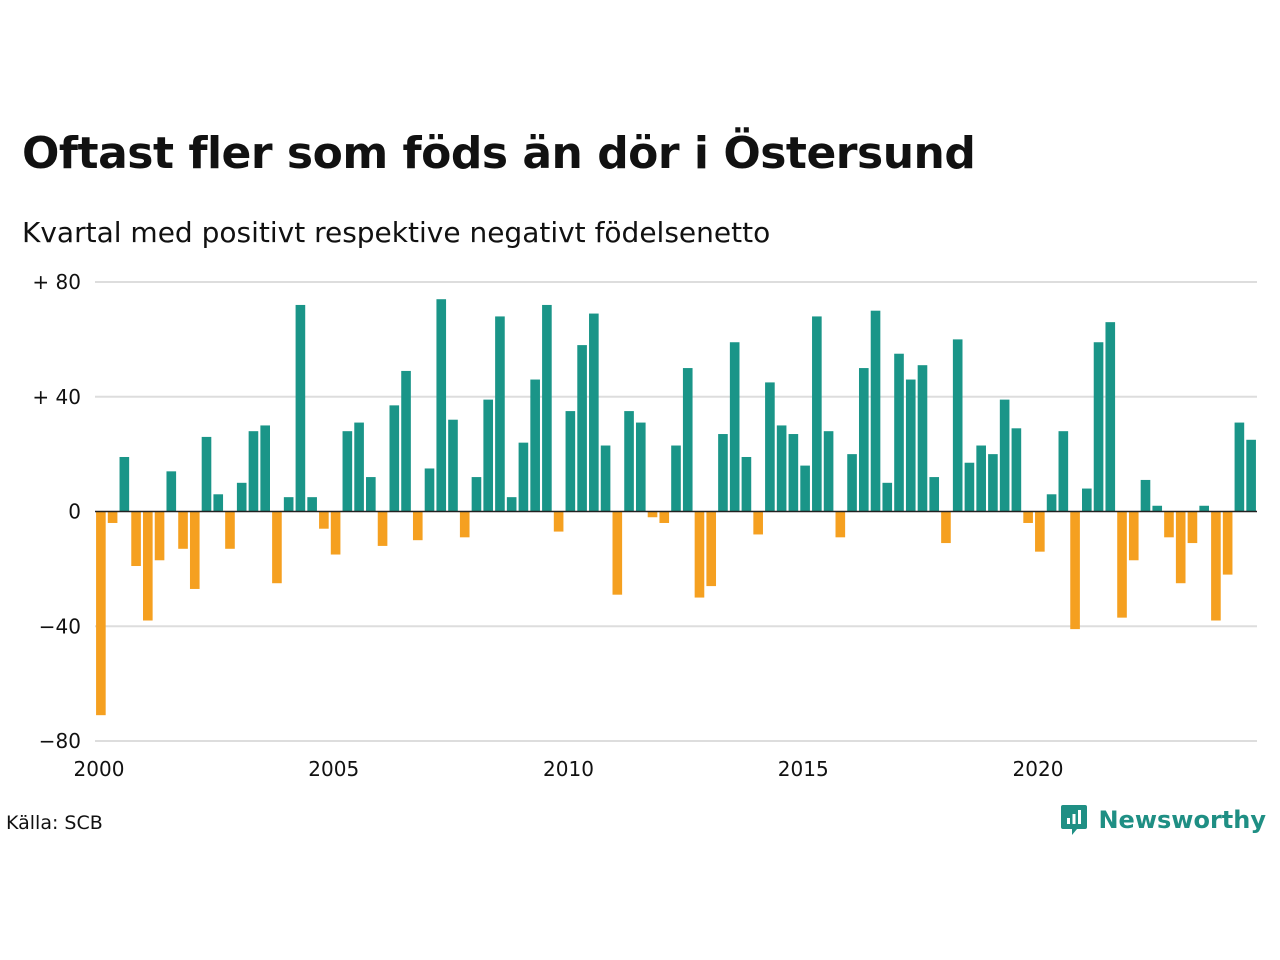  I want to click on y-tick-label: 0, so click(74, 512).